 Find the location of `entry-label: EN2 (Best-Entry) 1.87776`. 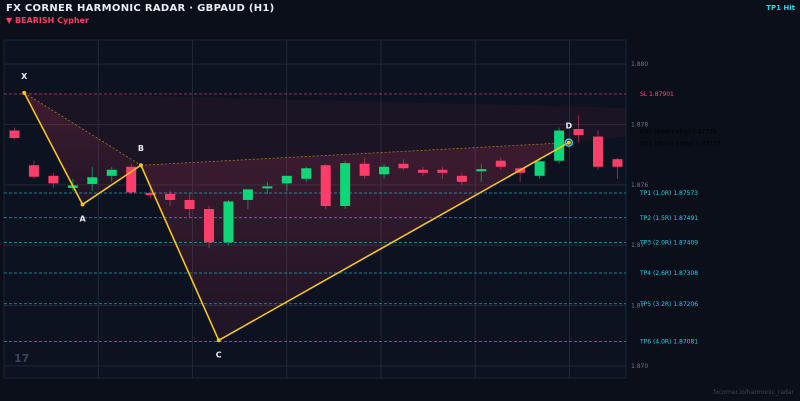

entry-label: EN2 (Best-Entry) 1.87776 is located at coordinates (678, 132).